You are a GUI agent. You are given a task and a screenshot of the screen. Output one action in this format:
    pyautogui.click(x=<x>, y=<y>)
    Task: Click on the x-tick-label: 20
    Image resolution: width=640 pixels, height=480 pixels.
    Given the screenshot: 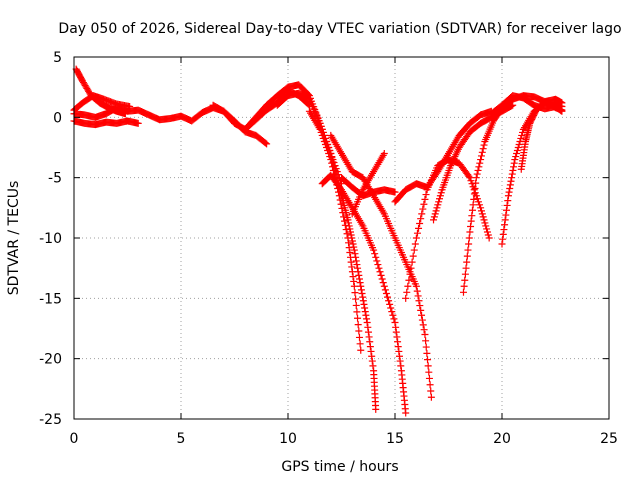 What is the action you would take?
    pyautogui.click(x=502, y=439)
    